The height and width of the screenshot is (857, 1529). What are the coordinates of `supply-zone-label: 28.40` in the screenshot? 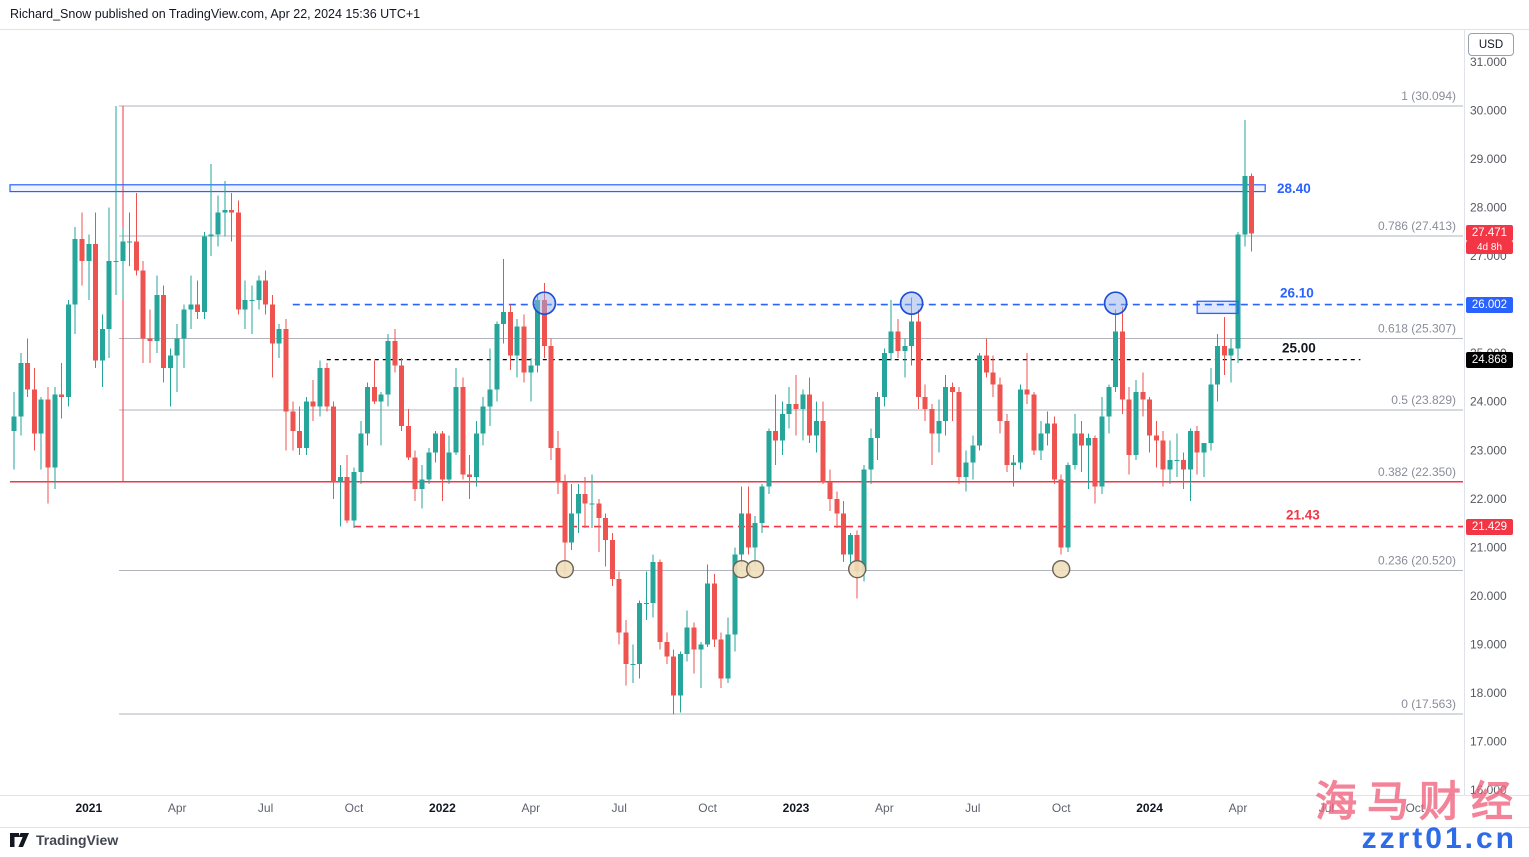 It's located at (1294, 188).